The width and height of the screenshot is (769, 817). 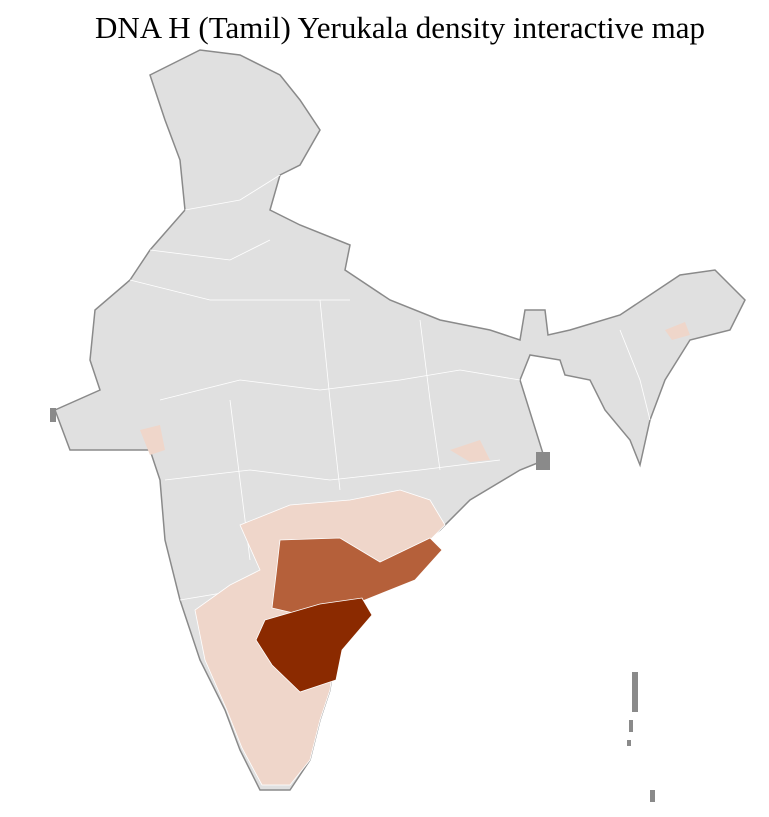 I want to click on high-density-region, so click(x=314, y=645).